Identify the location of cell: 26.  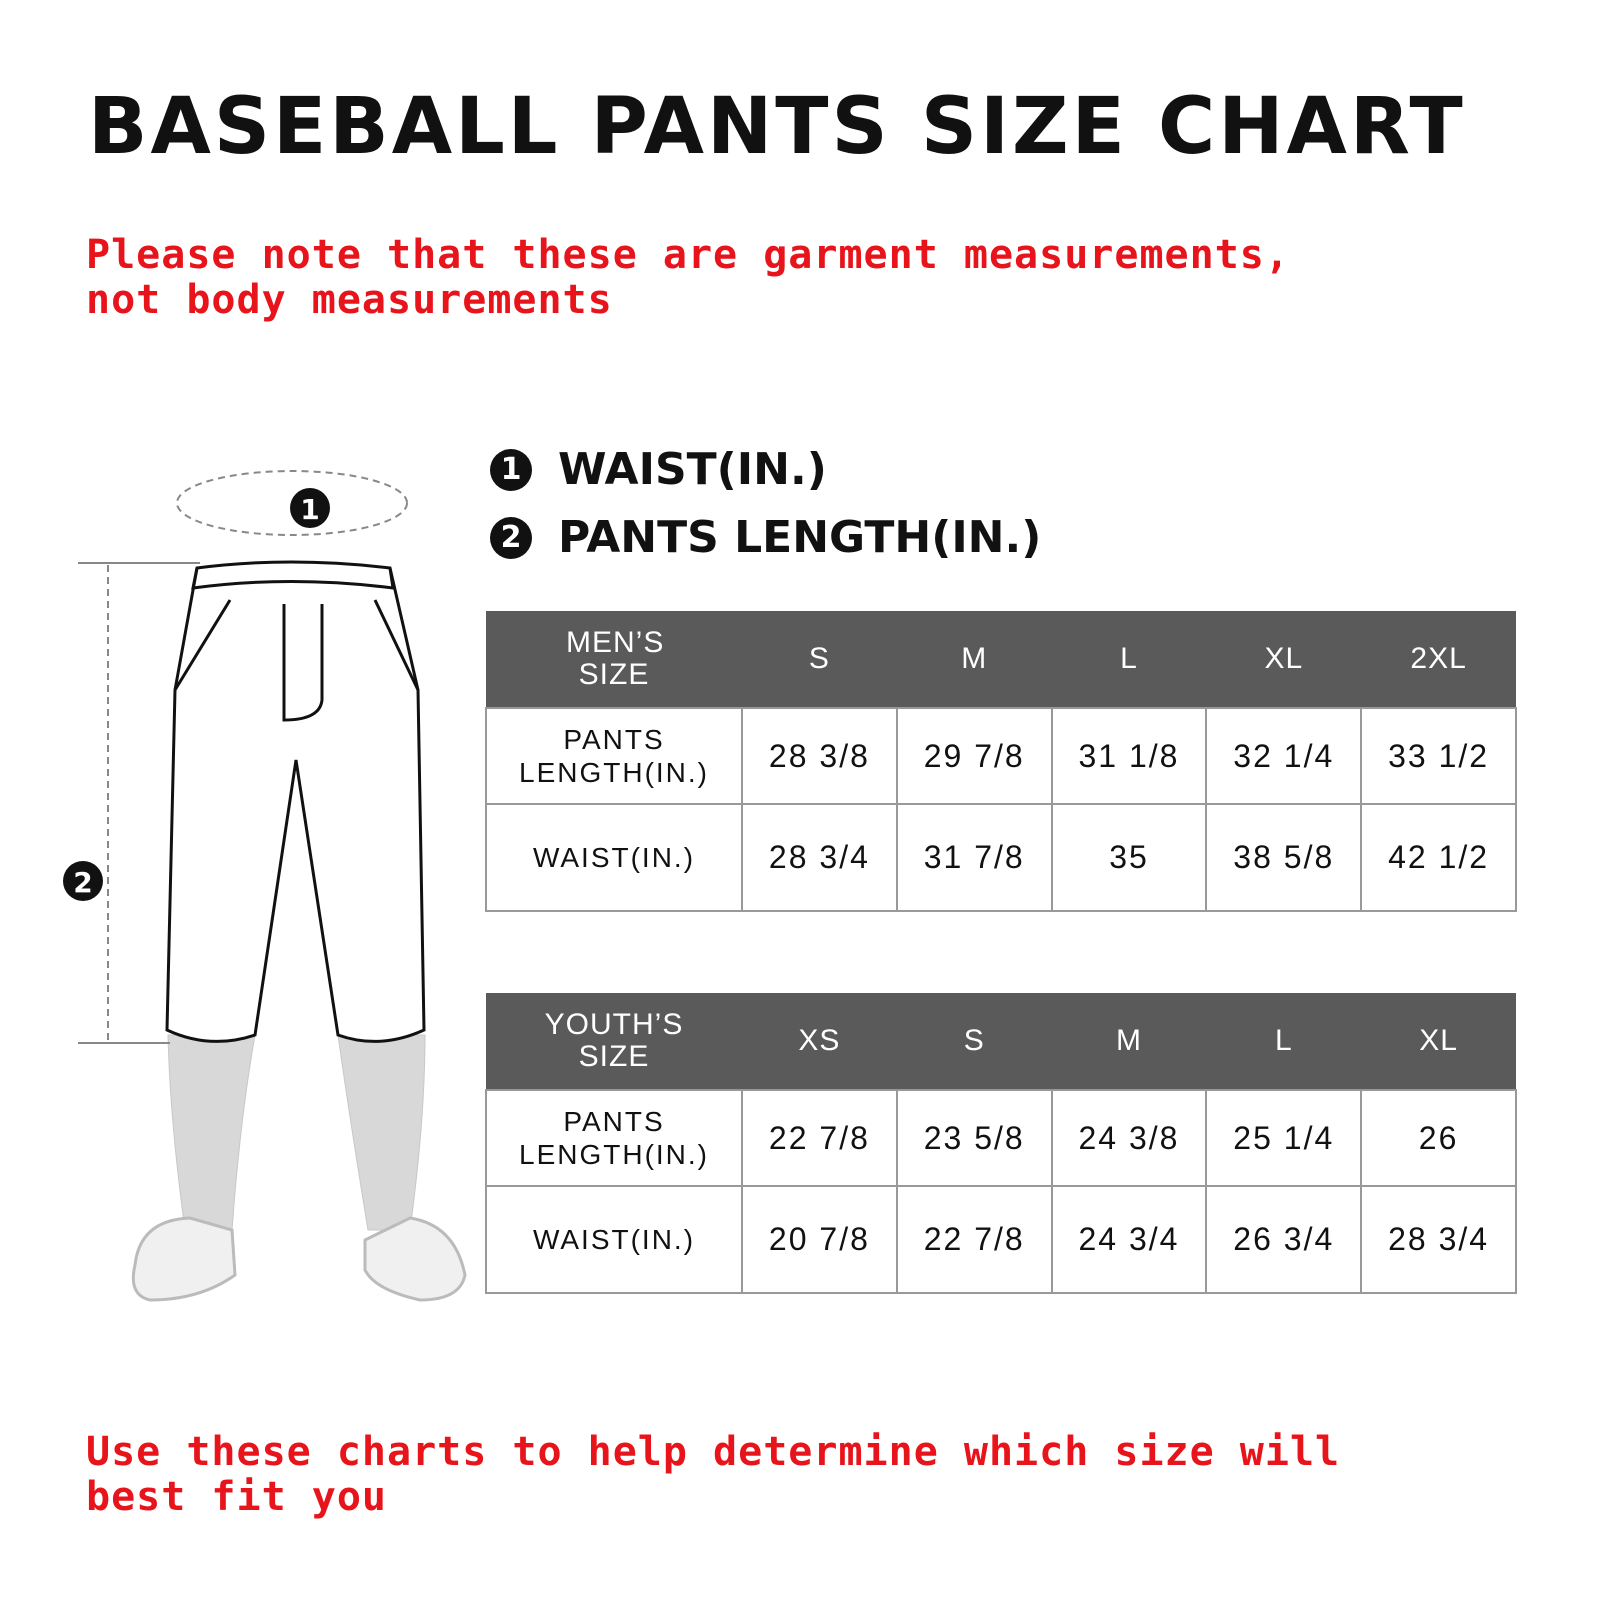
(1438, 1138).